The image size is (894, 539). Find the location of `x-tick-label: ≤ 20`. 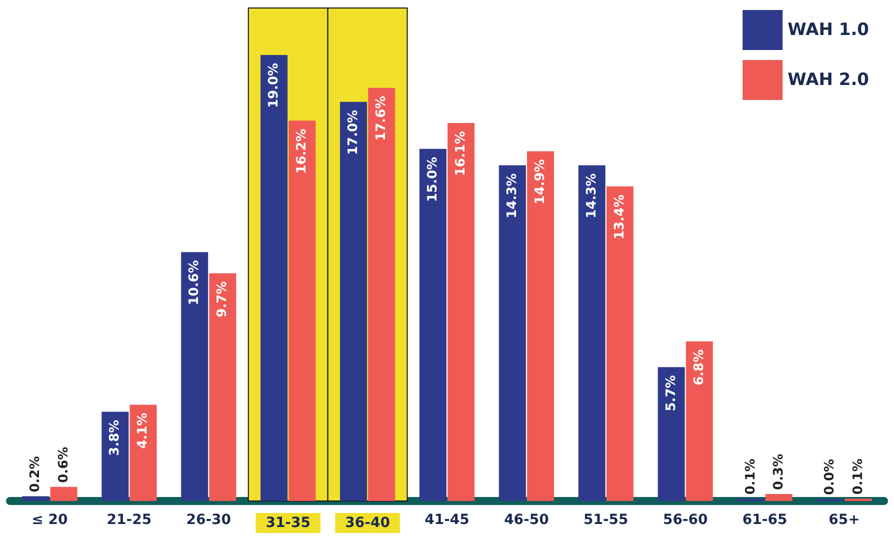

x-tick-label: ≤ 20 is located at coordinates (50, 520).